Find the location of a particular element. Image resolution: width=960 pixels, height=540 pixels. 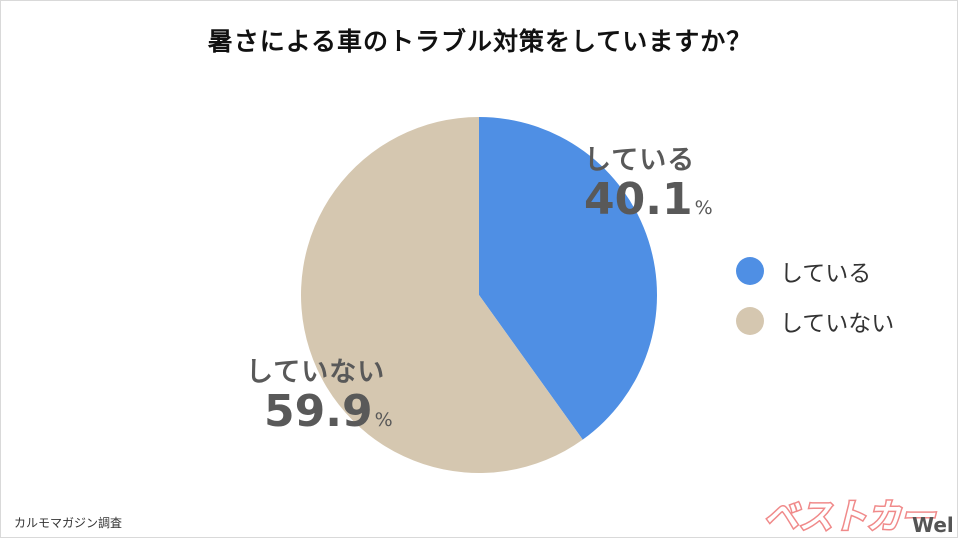

legend-swatch-no is located at coordinates (750, 321).